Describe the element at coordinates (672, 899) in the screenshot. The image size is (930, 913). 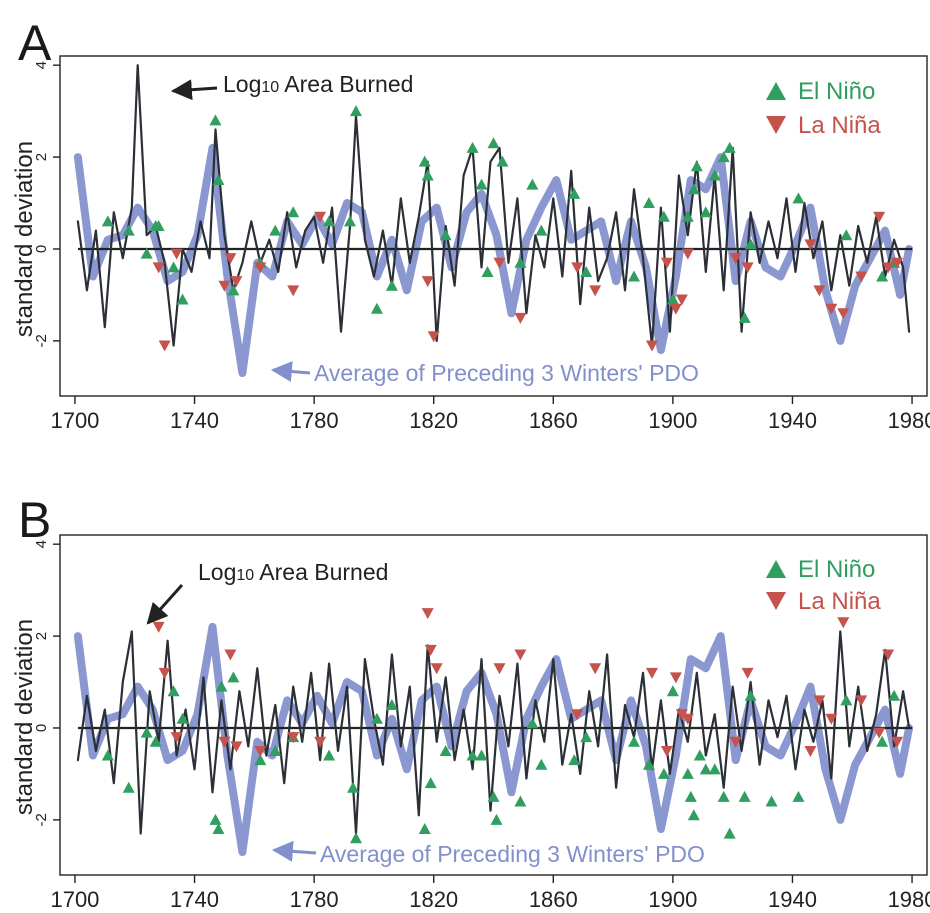
I see `x-tick-label: 1900` at that location.